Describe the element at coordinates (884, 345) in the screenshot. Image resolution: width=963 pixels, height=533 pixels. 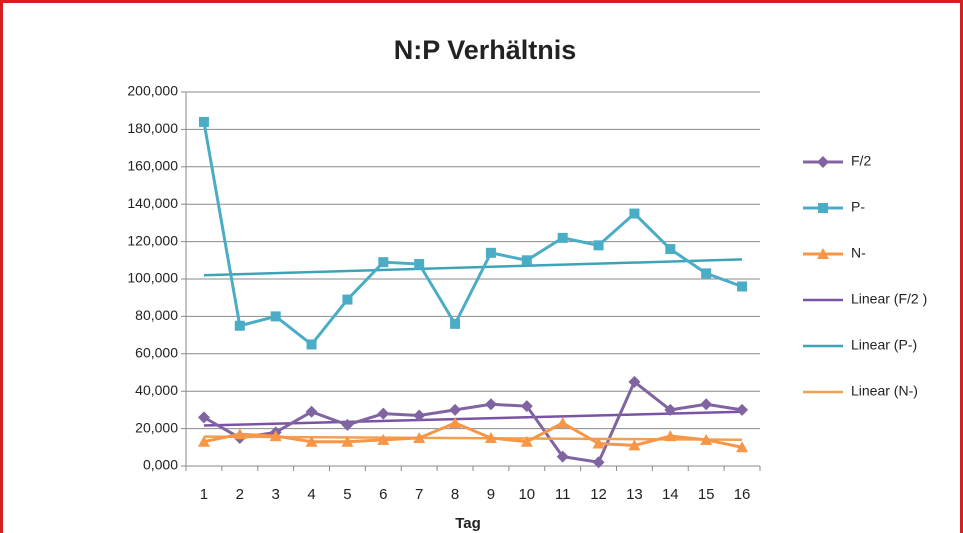
I see `legend-label: Linear (P-)` at that location.